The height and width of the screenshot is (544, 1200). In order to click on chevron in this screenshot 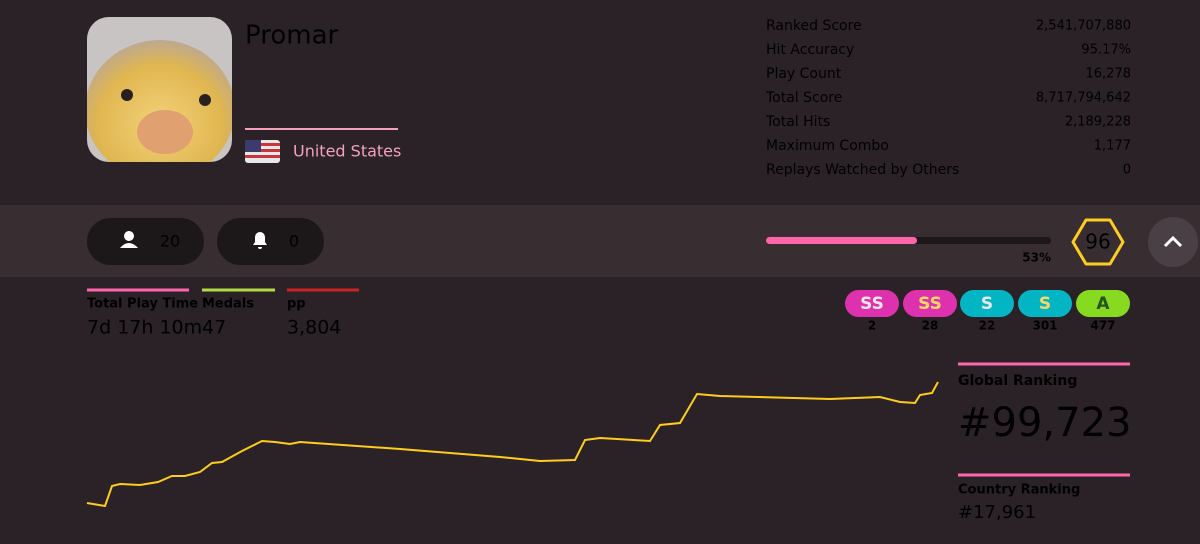, I will do `click(1173, 241)`.